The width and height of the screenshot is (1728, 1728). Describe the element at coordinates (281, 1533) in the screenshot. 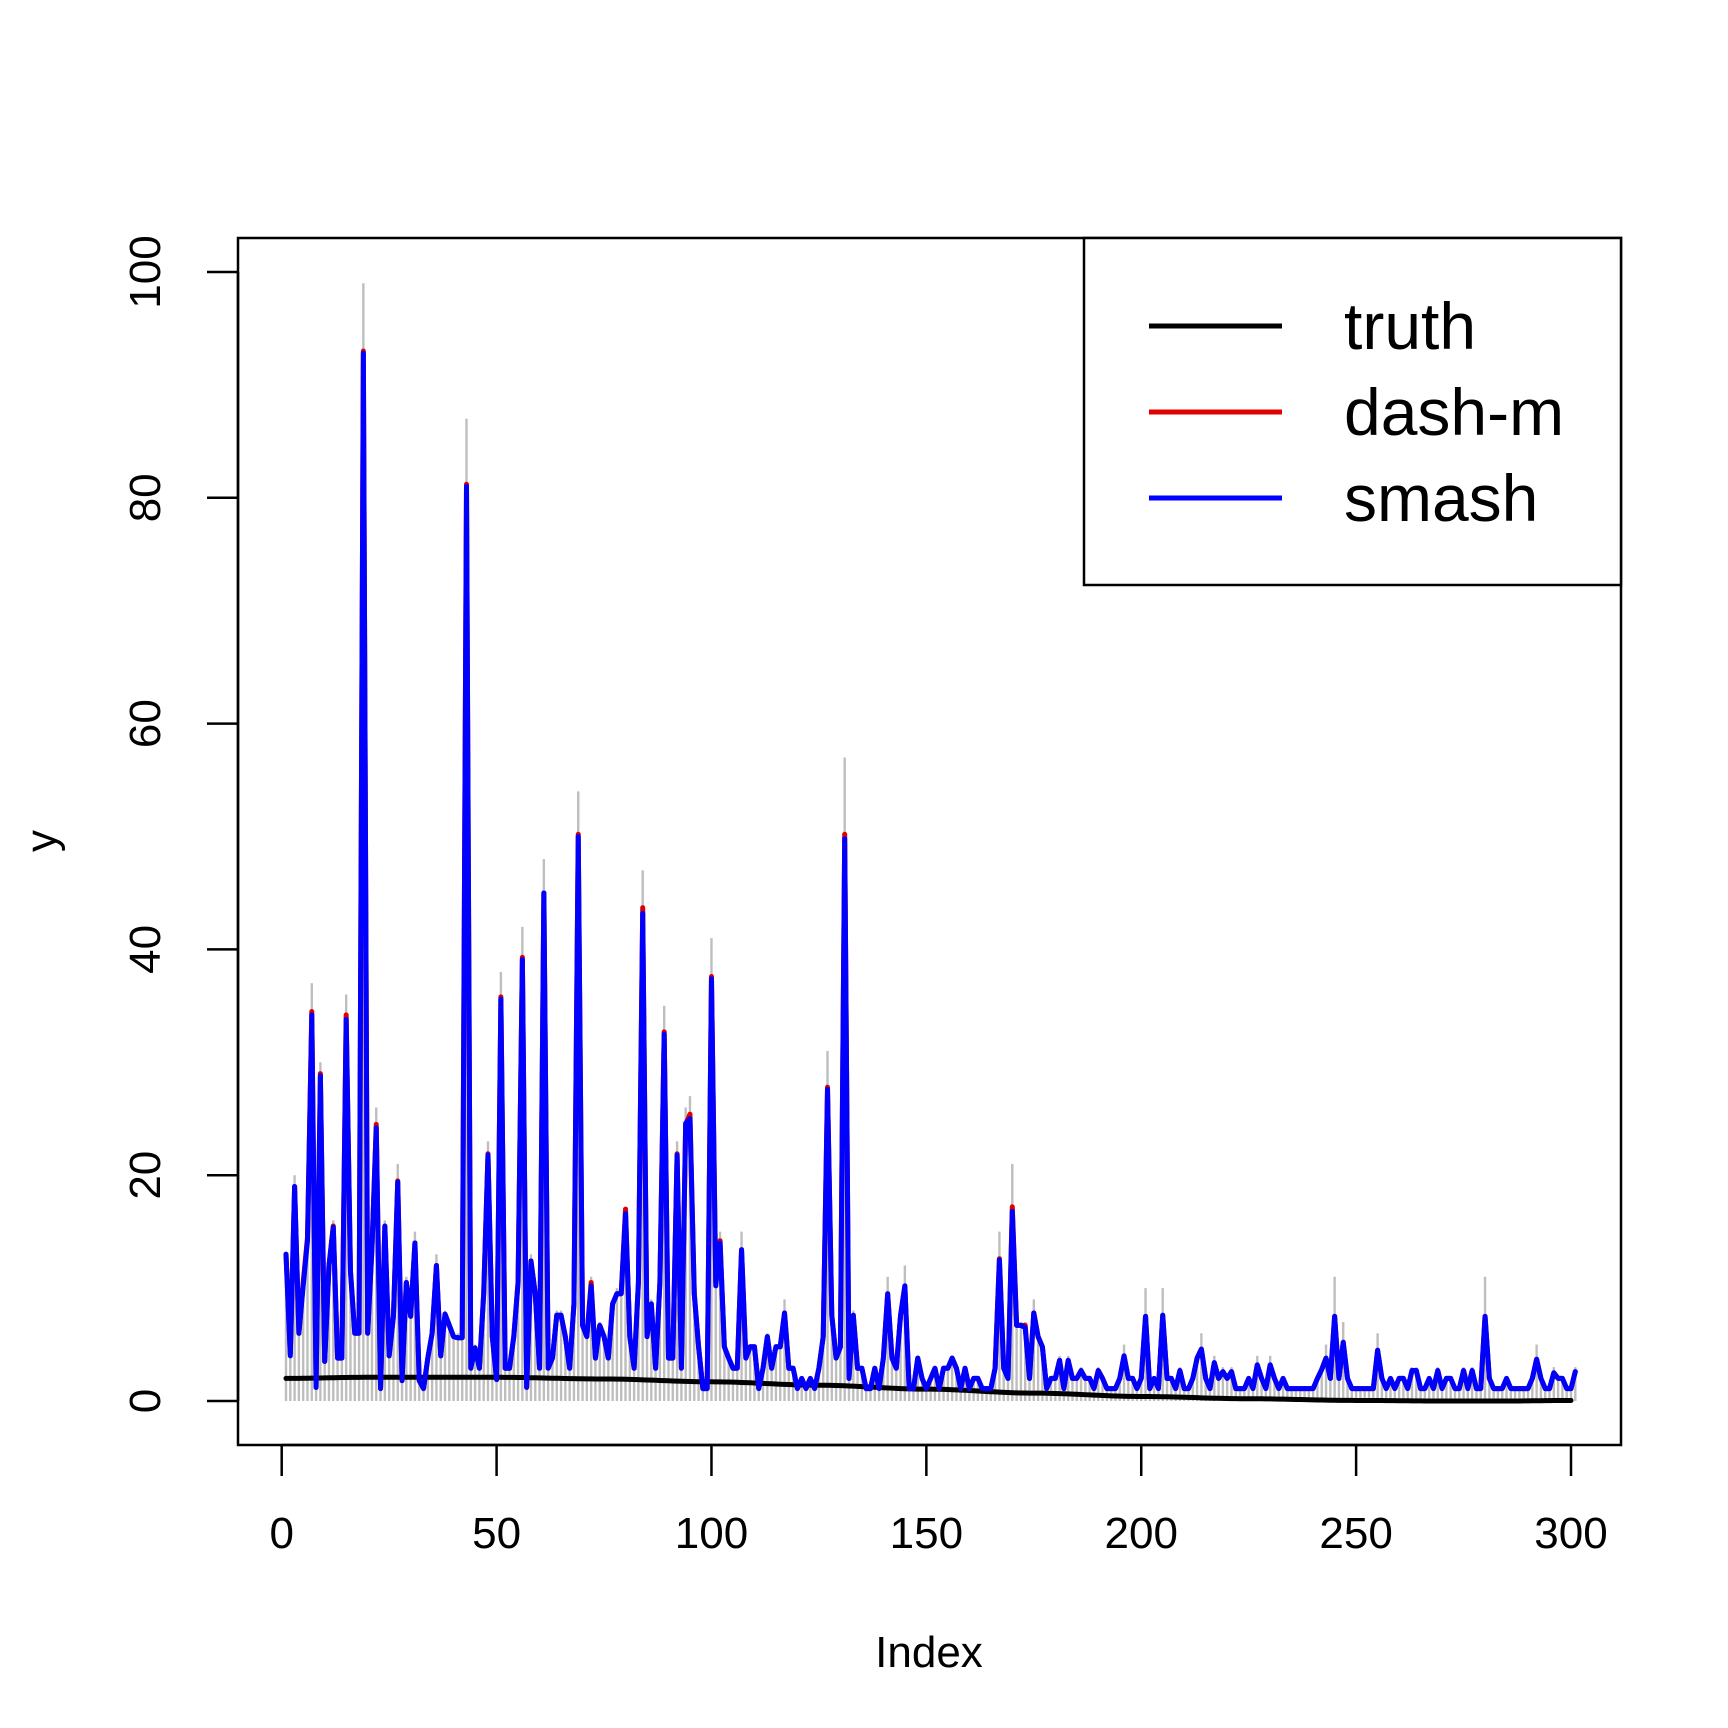

I see `x-tick-label: 0` at that location.